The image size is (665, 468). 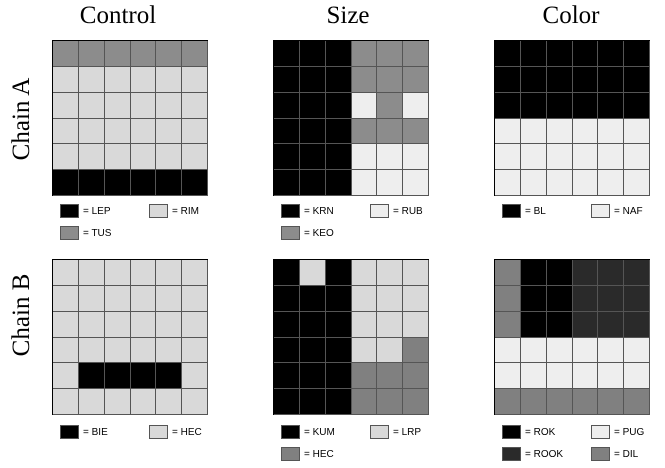 I want to click on legend-item: = NAF, so click(x=617, y=211).